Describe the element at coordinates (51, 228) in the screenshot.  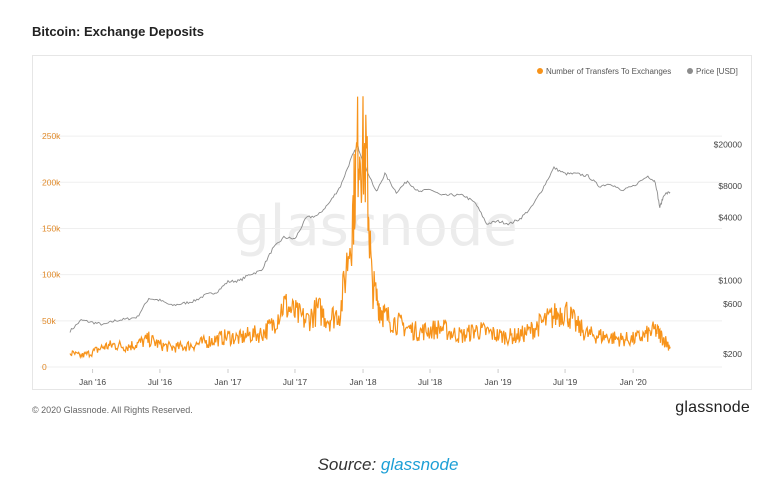
I see `y-left-tick-label: 150k` at that location.